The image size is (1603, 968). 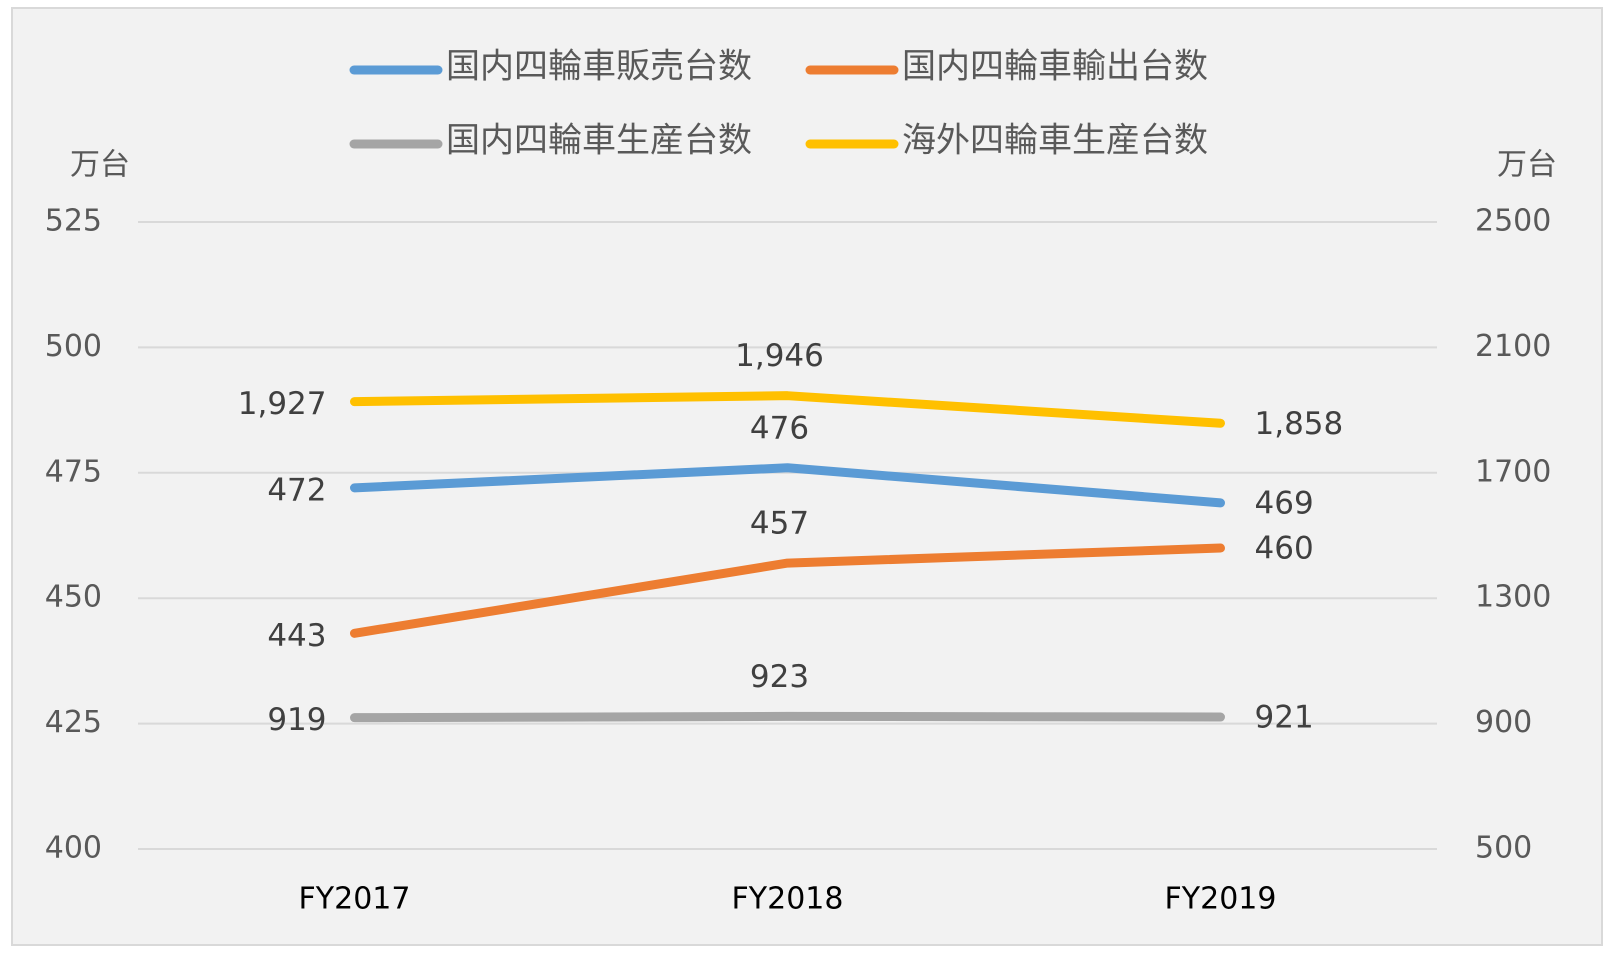 I want to click on y2-tick-label: 2100, so click(x=1513, y=346).